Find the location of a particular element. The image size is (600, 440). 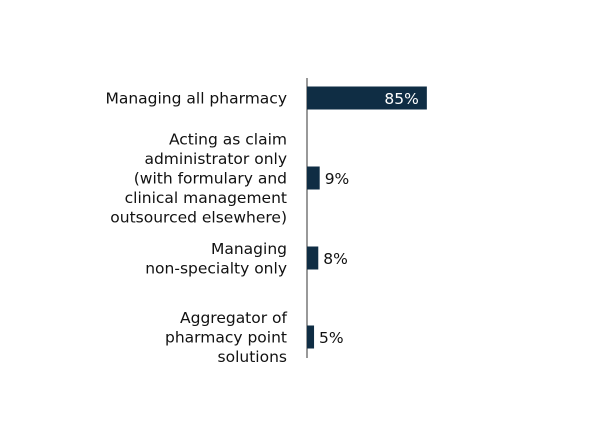

category-label-2-line-0: Managing is located at coordinates (249, 249).